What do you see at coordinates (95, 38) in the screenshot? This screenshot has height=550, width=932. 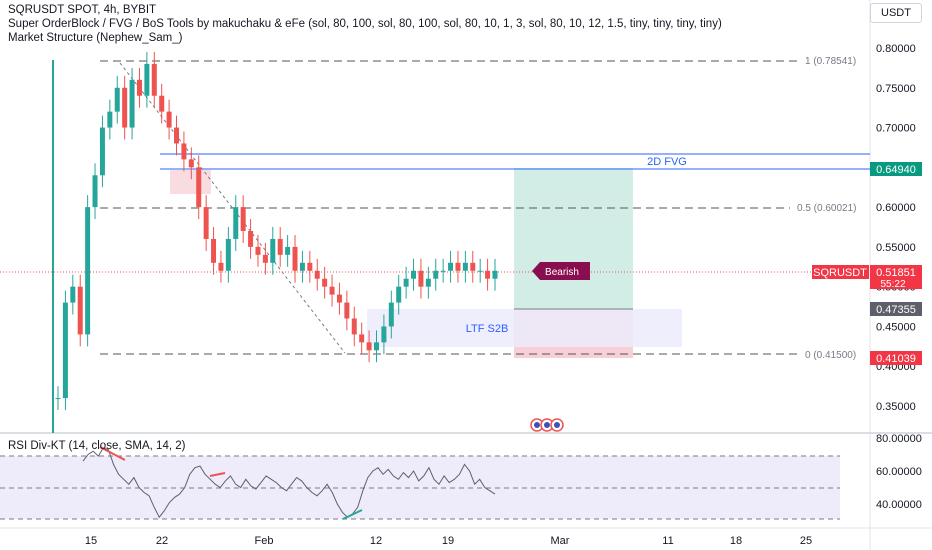 I see `indicator-title-2: Market Structure (Nephew_Sam_)` at bounding box center [95, 38].